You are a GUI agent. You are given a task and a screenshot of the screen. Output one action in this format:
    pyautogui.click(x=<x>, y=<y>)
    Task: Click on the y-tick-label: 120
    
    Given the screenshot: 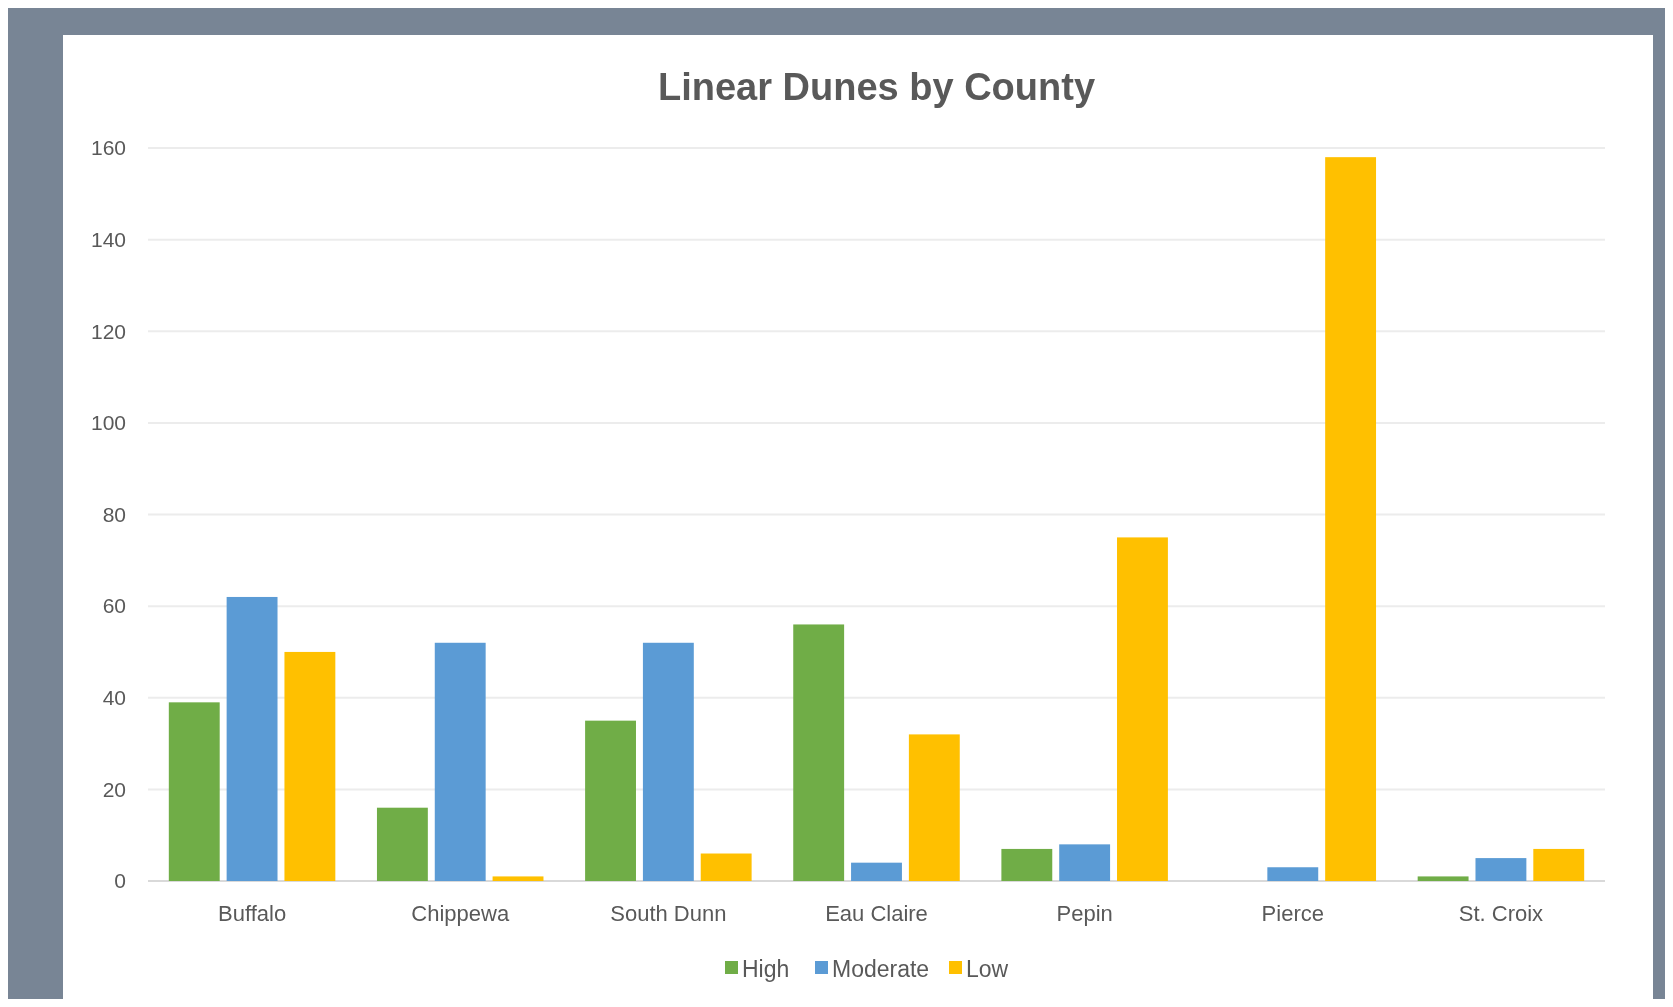 What is the action you would take?
    pyautogui.click(x=108, y=331)
    